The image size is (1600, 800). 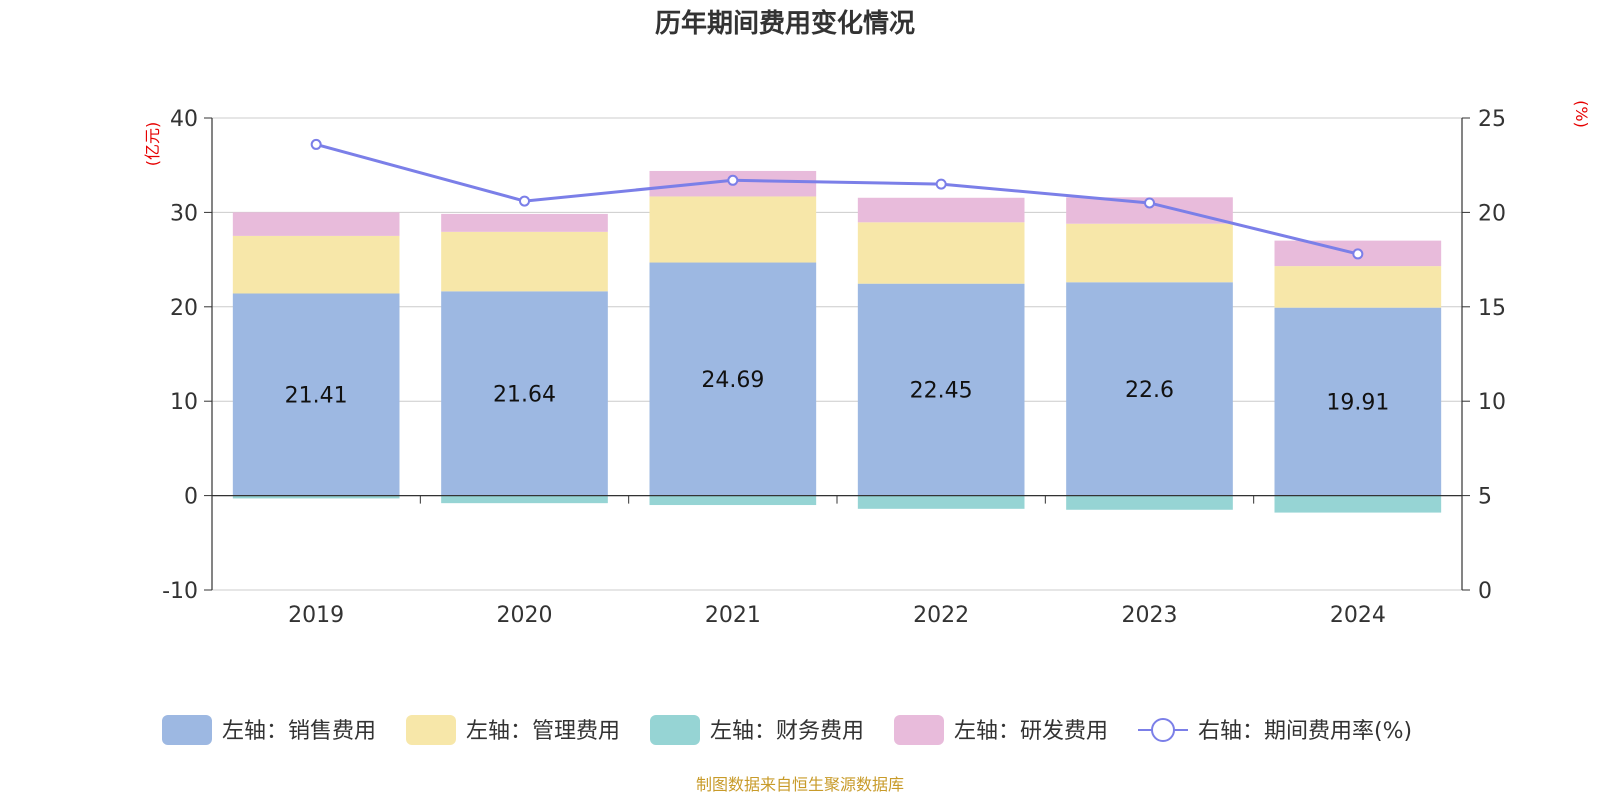 I want to click on bar-2022-s0, so click(x=941, y=389).